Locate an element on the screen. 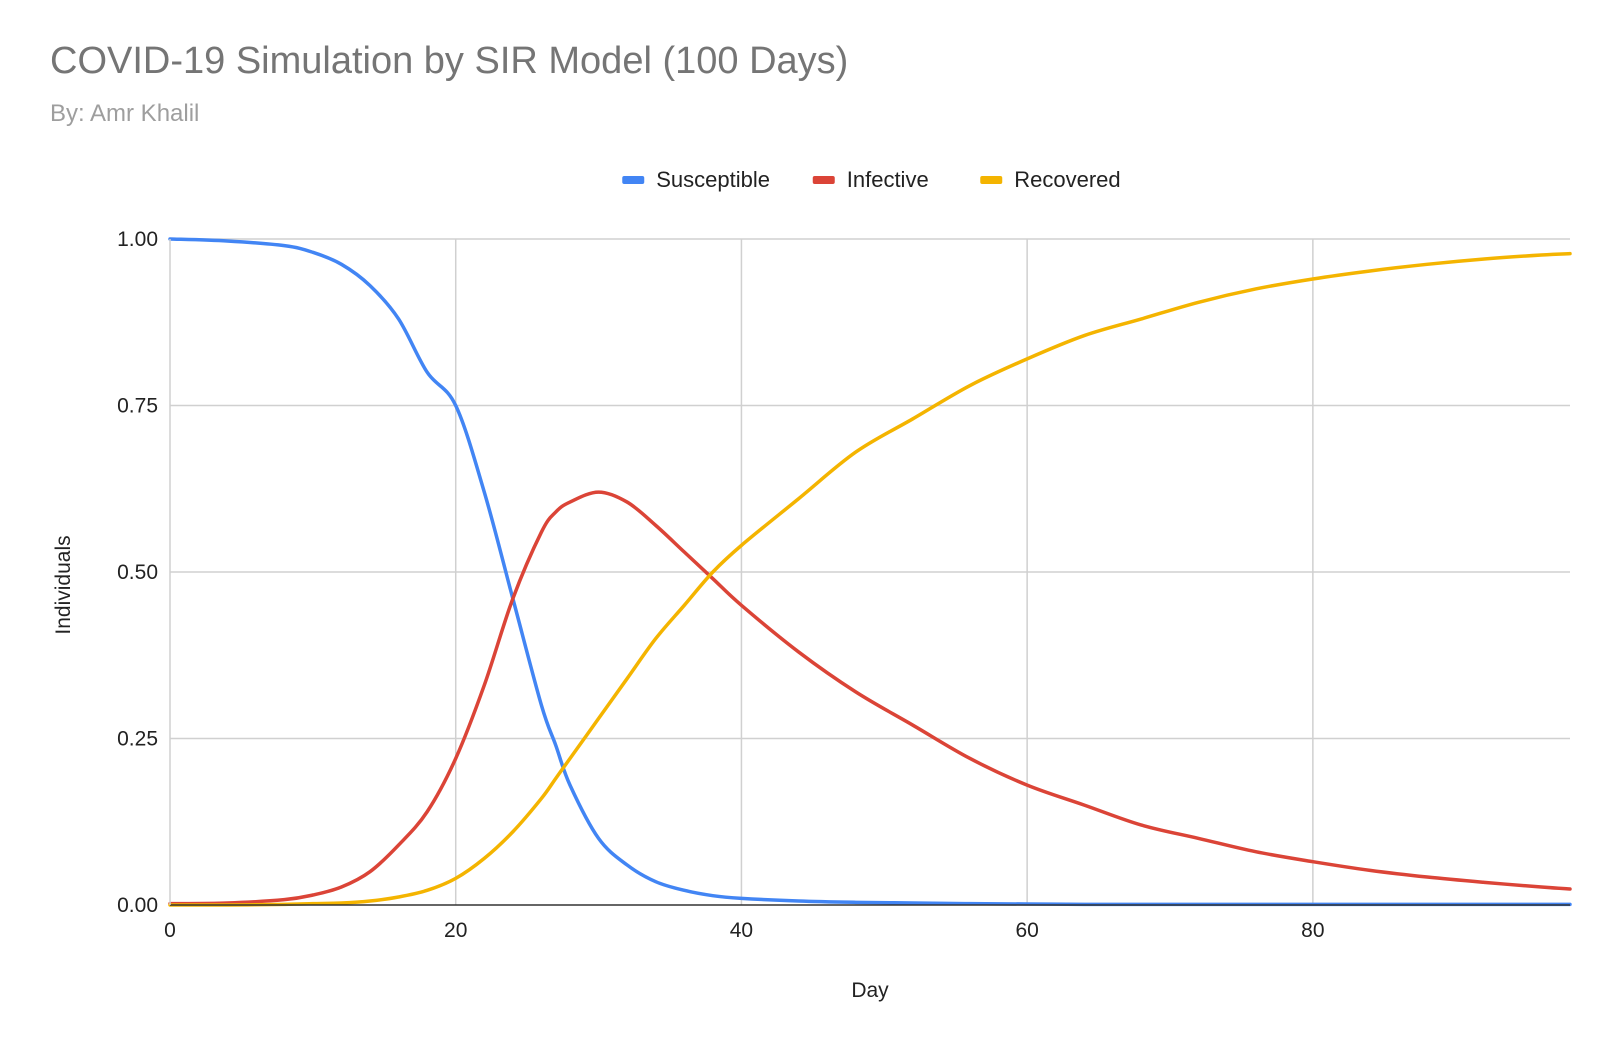  x-tick-label: 40 is located at coordinates (741, 930).